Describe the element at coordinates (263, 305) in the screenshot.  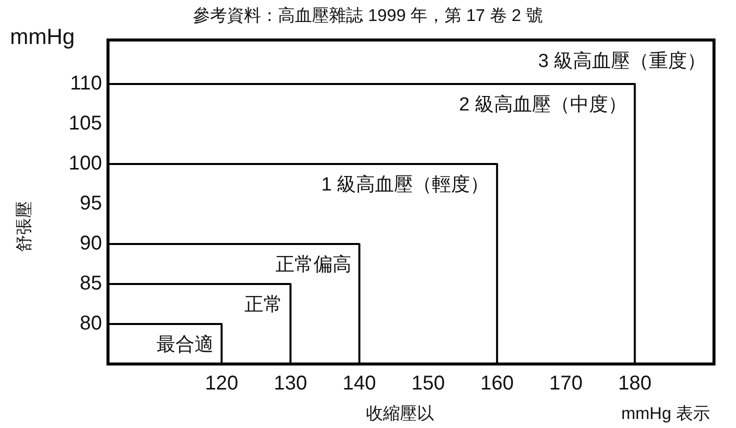
I see `series-label: 正常` at that location.